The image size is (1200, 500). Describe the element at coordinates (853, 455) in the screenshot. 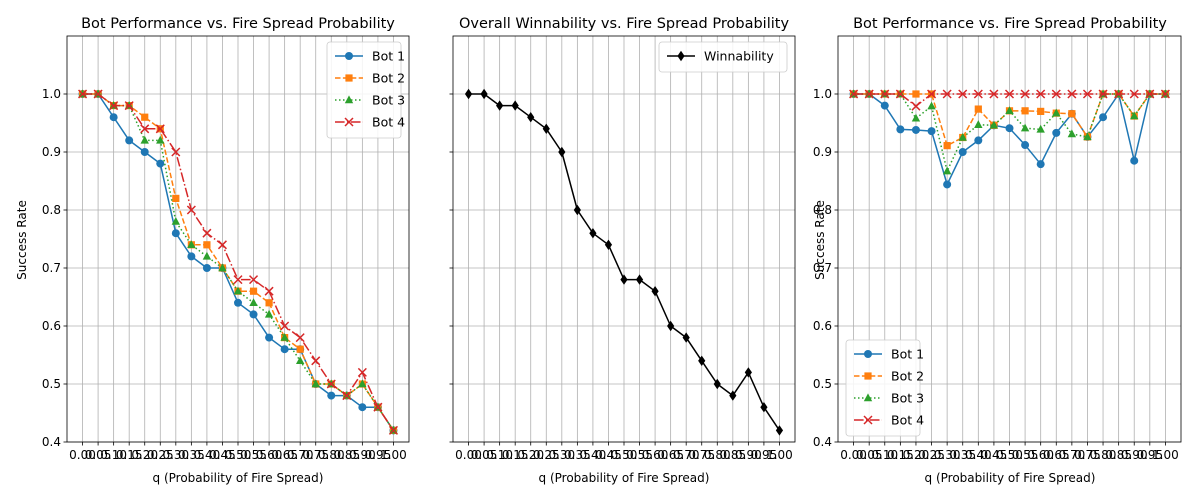

I see `x-tick-label: 0.00` at that location.